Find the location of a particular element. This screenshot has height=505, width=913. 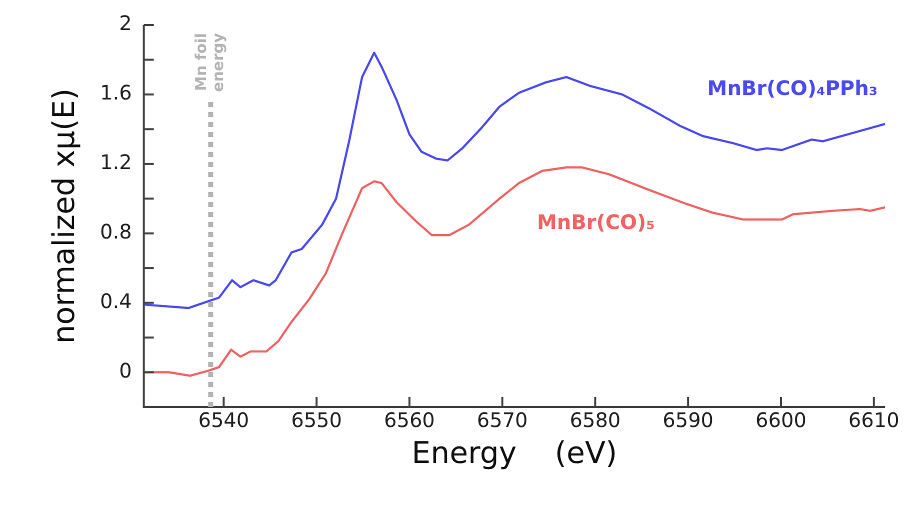

x-axis-title: Energy (eV) is located at coordinates (515, 453).